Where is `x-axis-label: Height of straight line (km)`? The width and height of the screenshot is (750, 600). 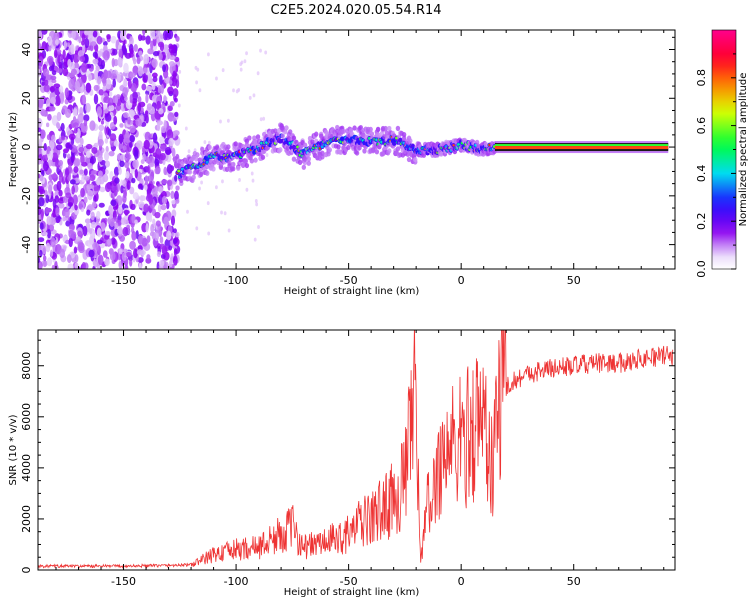
x-axis-label: Height of straight line (km) is located at coordinates (352, 592).